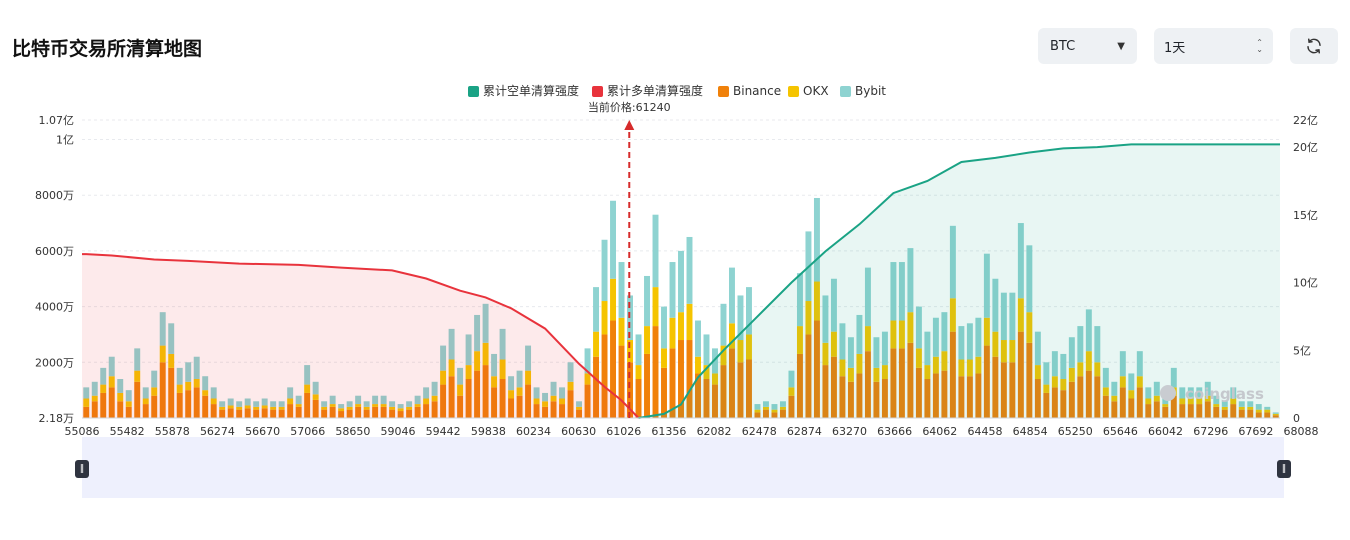 The width and height of the screenshot is (1350, 540). Describe the element at coordinates (1296, 418) in the screenshot. I see `y-right-tick-label: 0` at that location.